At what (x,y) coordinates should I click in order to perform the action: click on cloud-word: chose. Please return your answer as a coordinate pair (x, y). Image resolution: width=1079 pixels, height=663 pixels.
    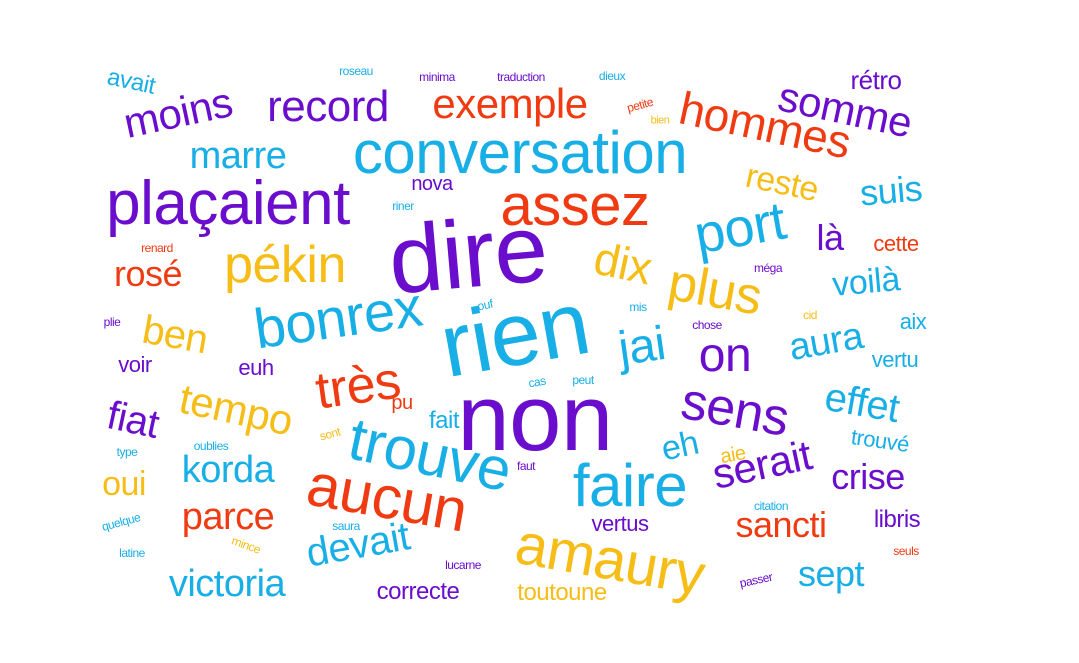
    Looking at the image, I should click on (707, 325).